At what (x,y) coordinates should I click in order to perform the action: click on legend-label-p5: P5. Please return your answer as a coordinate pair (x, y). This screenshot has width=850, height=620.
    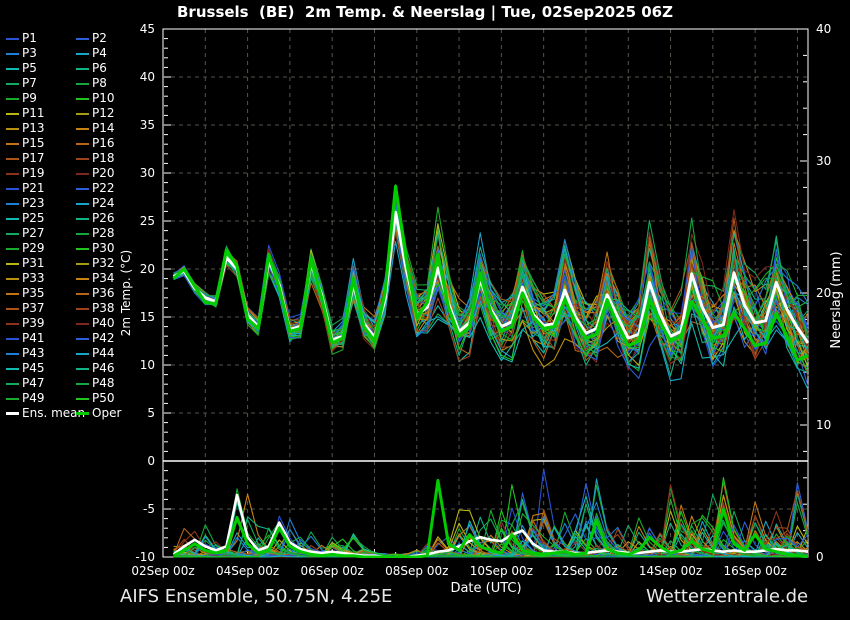
    Looking at the image, I should click on (29, 68).